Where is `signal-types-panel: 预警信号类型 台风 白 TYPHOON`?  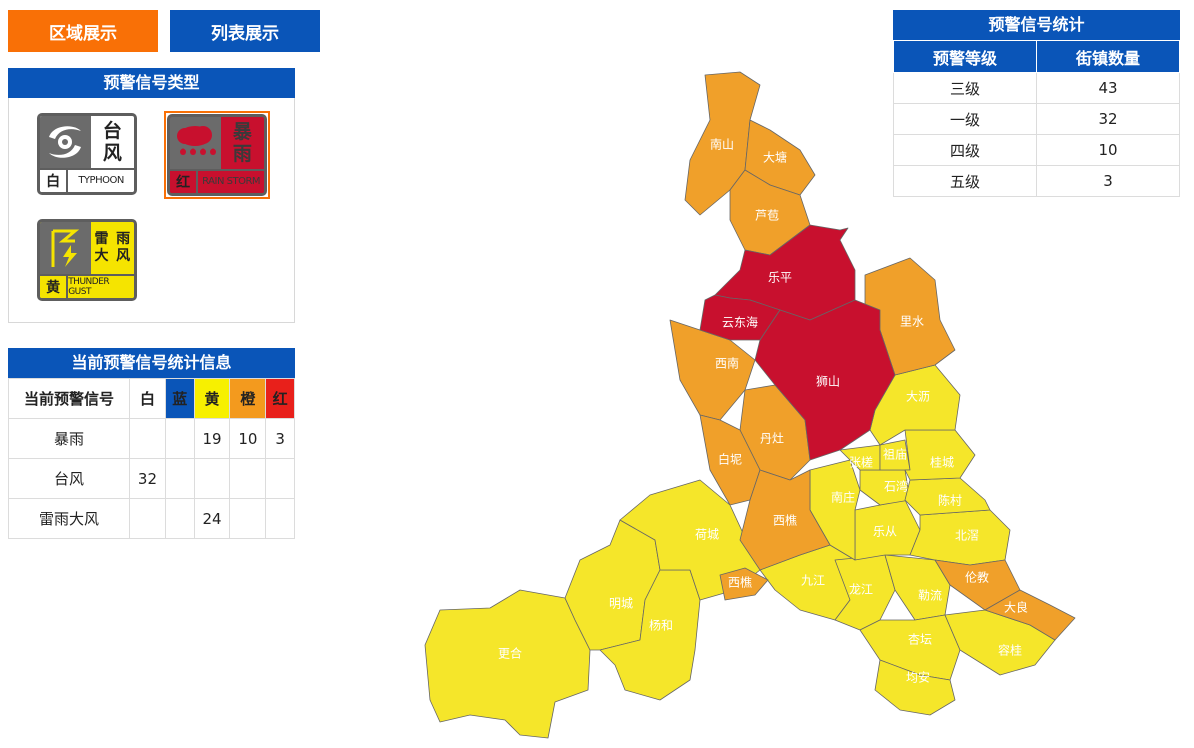
signal-types-panel: 预警信号类型 台风 白 TYPHOON is located at coordinates (151, 195).